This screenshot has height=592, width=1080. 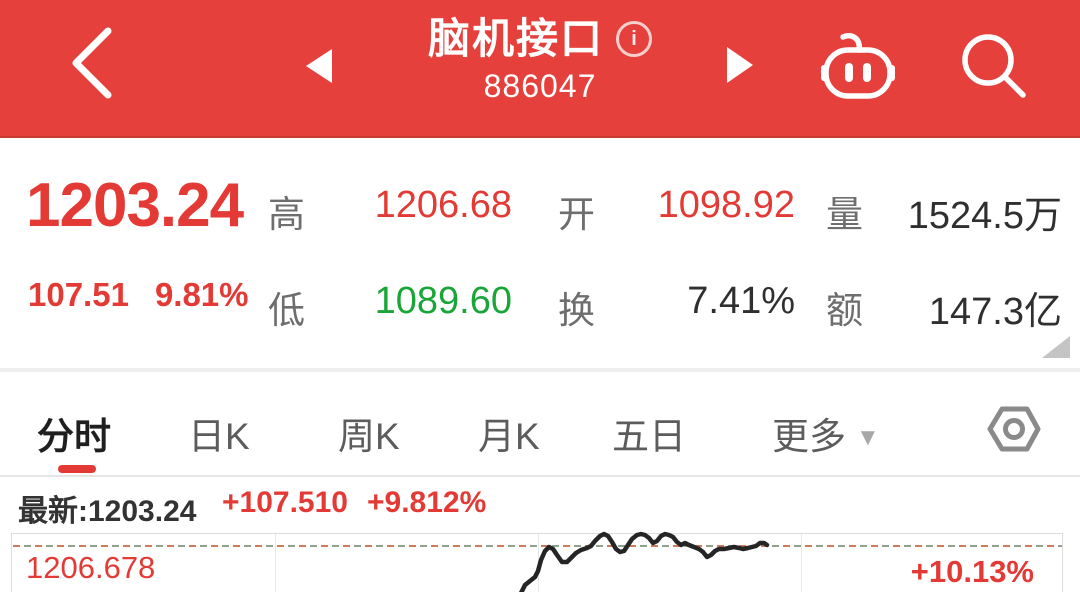 What do you see at coordinates (995, 312) in the screenshot?
I see `stat-value-amount: 147.3亿` at bounding box center [995, 312].